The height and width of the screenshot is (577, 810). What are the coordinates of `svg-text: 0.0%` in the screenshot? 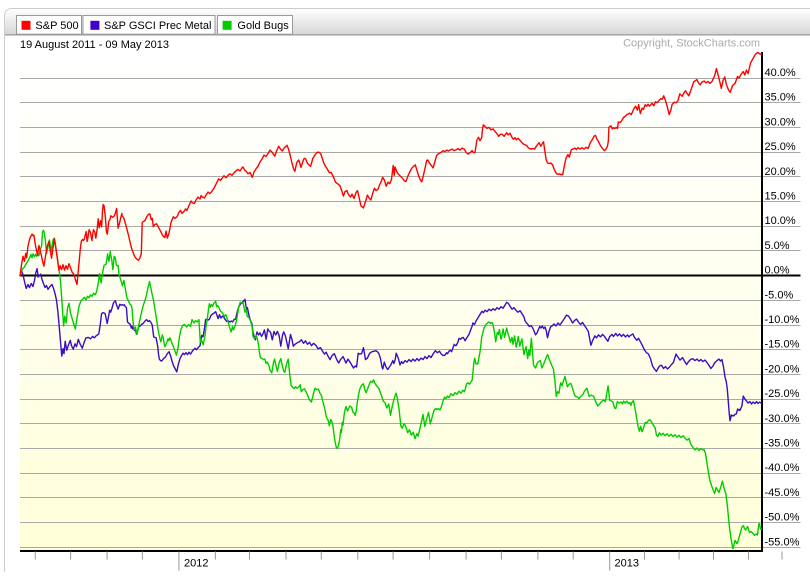 It's located at (777, 271).